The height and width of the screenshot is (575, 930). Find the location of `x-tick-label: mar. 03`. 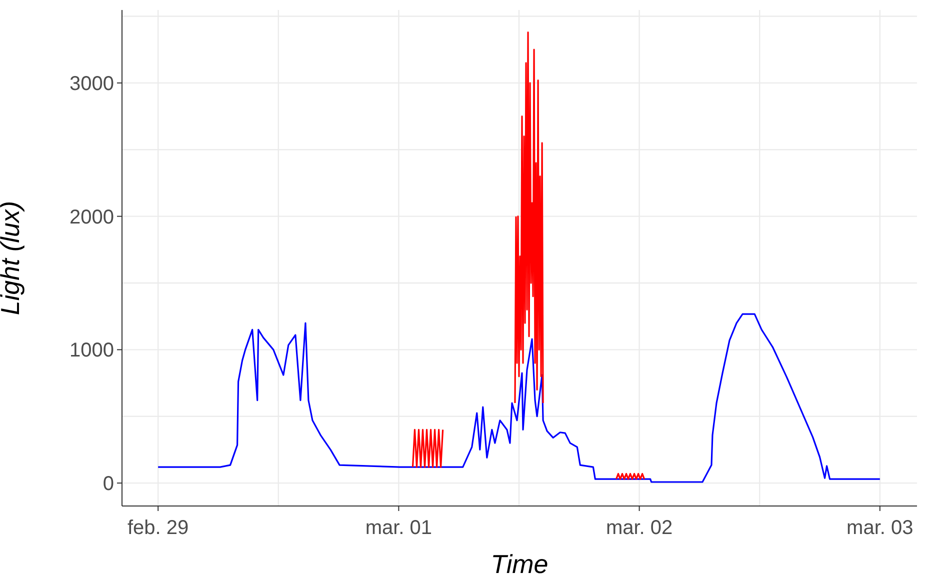

x-tick-label: mar. 03 is located at coordinates (880, 528).